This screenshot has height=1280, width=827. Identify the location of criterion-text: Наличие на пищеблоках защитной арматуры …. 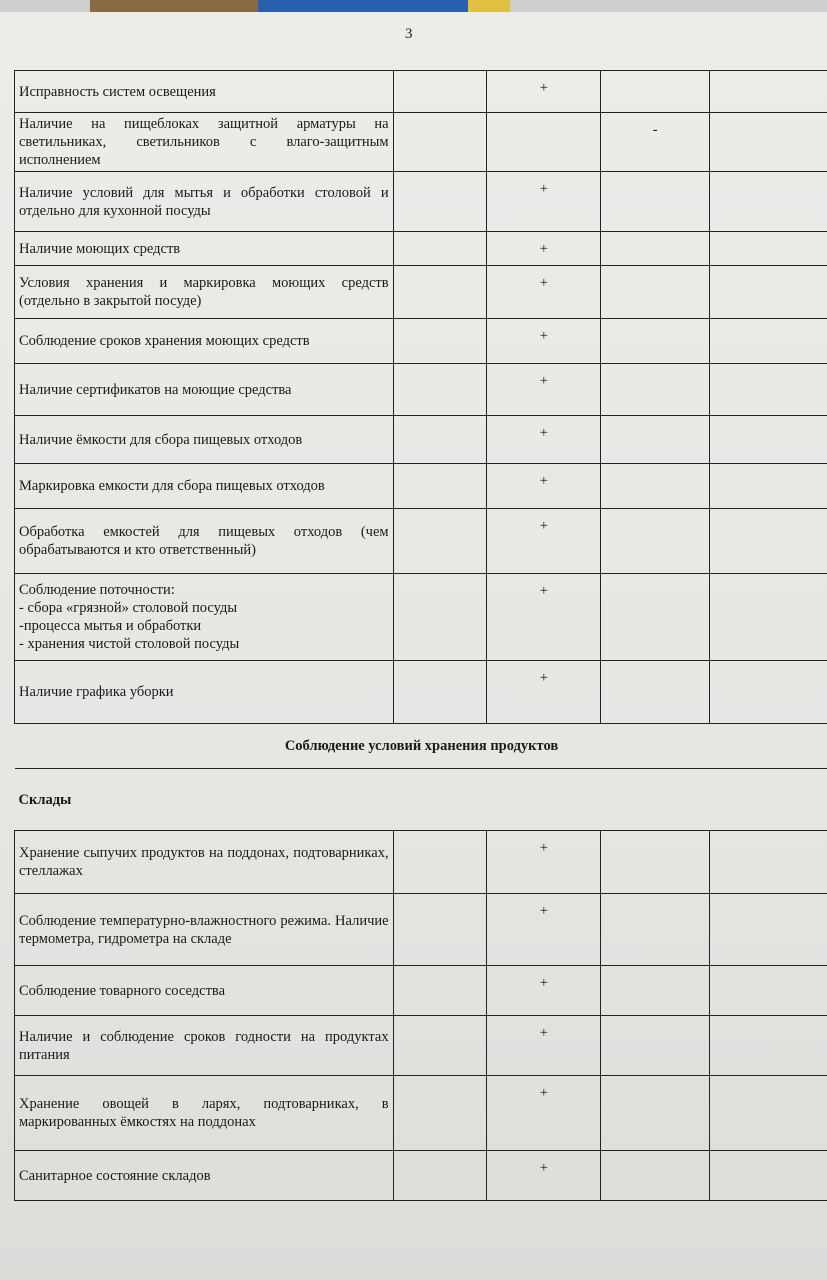
(204, 142).